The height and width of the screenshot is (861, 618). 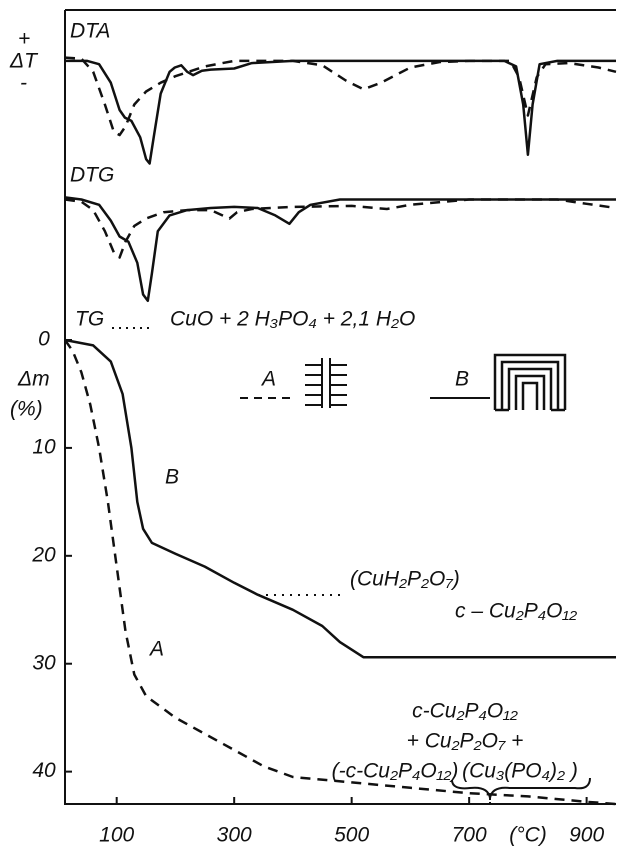 What do you see at coordinates (92, 175) in the screenshot?
I see `dtg-title: DTG` at bounding box center [92, 175].